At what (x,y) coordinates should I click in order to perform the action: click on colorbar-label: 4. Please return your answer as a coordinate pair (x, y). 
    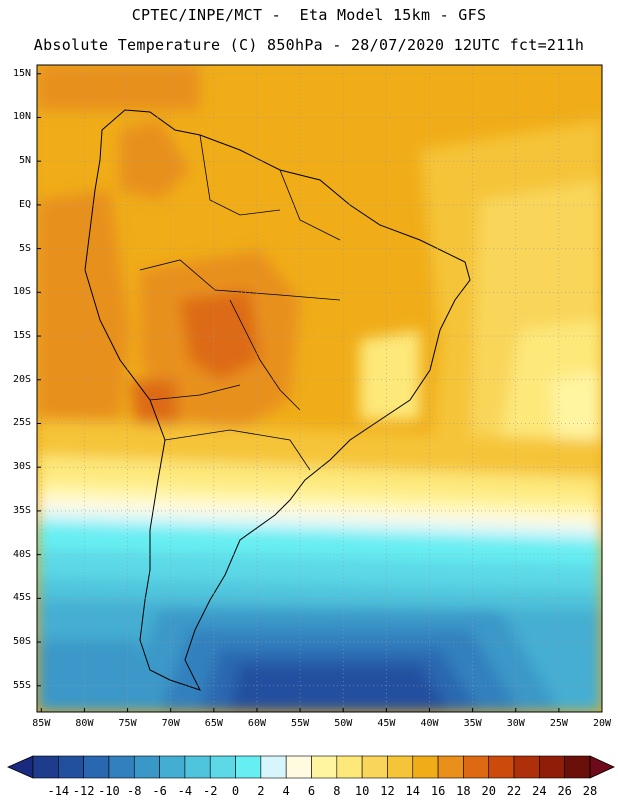
    Looking at the image, I should click on (286, 791).